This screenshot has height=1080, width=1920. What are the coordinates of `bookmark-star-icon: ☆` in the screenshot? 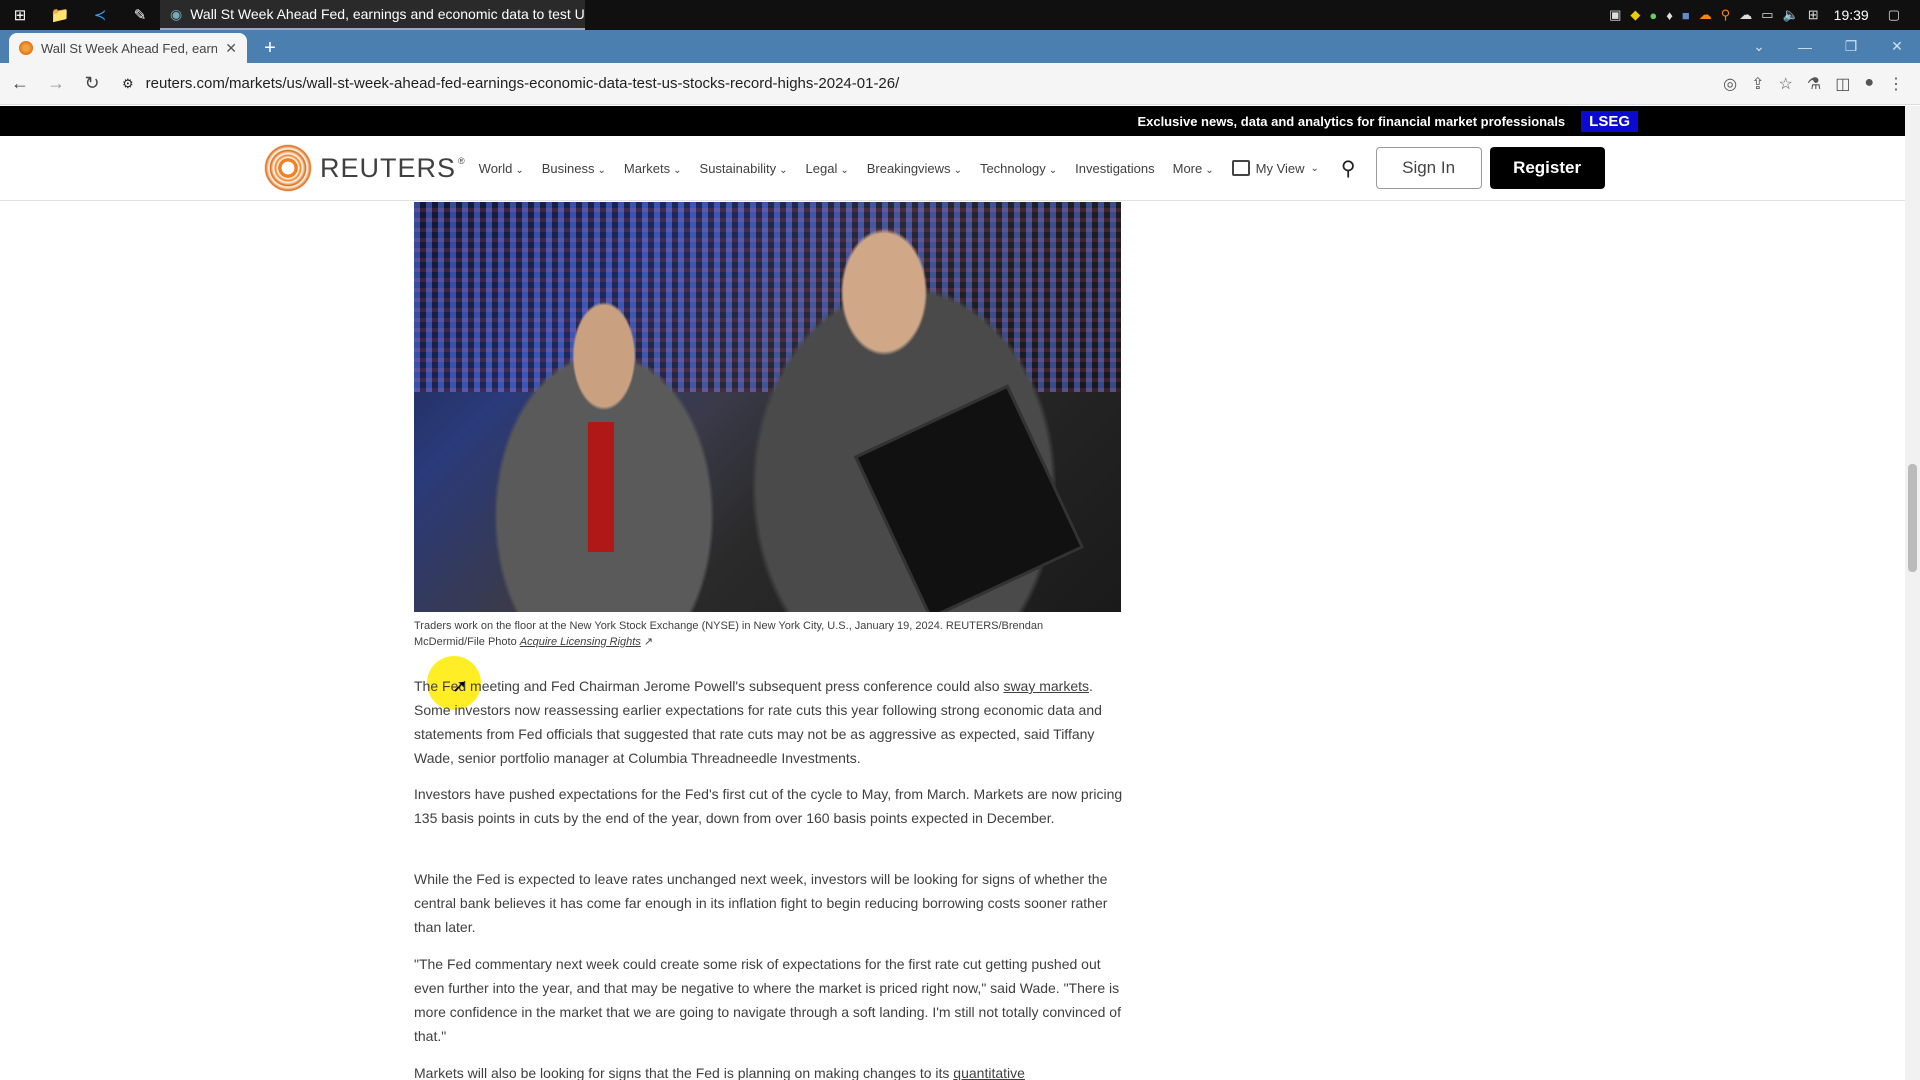 It's located at (1785, 84).